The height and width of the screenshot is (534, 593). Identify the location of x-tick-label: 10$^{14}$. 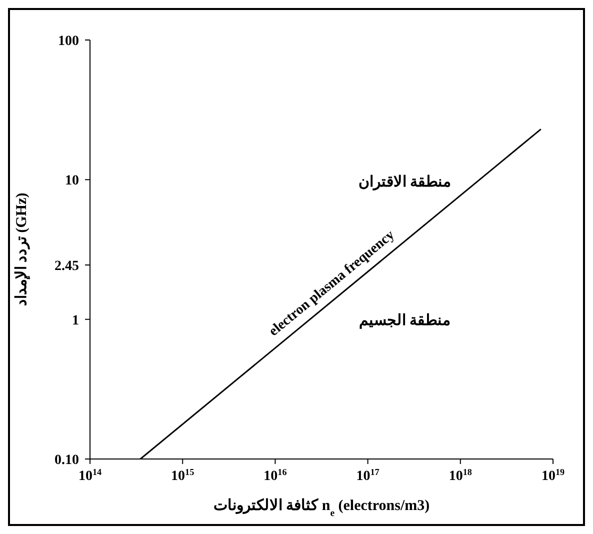
(90, 475).